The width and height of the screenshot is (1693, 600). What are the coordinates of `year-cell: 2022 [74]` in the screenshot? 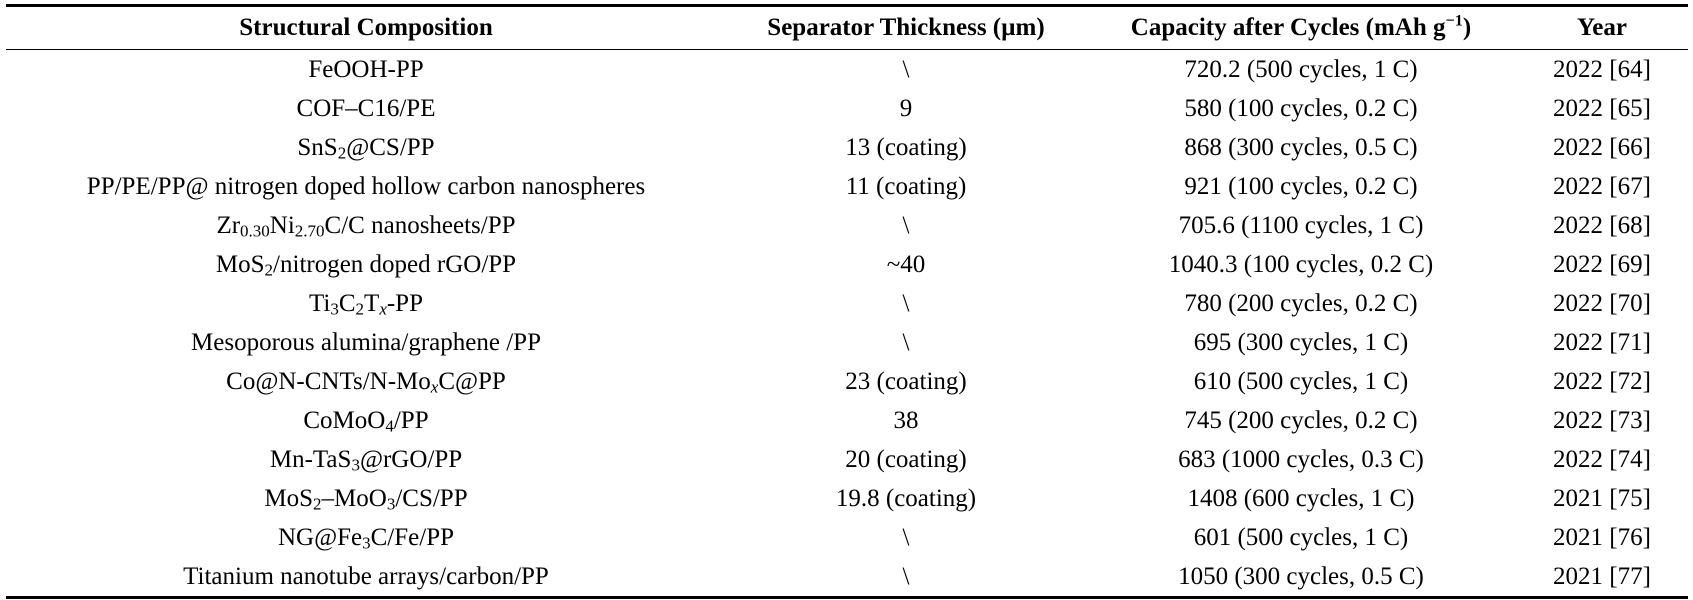 It's located at (1602, 459).